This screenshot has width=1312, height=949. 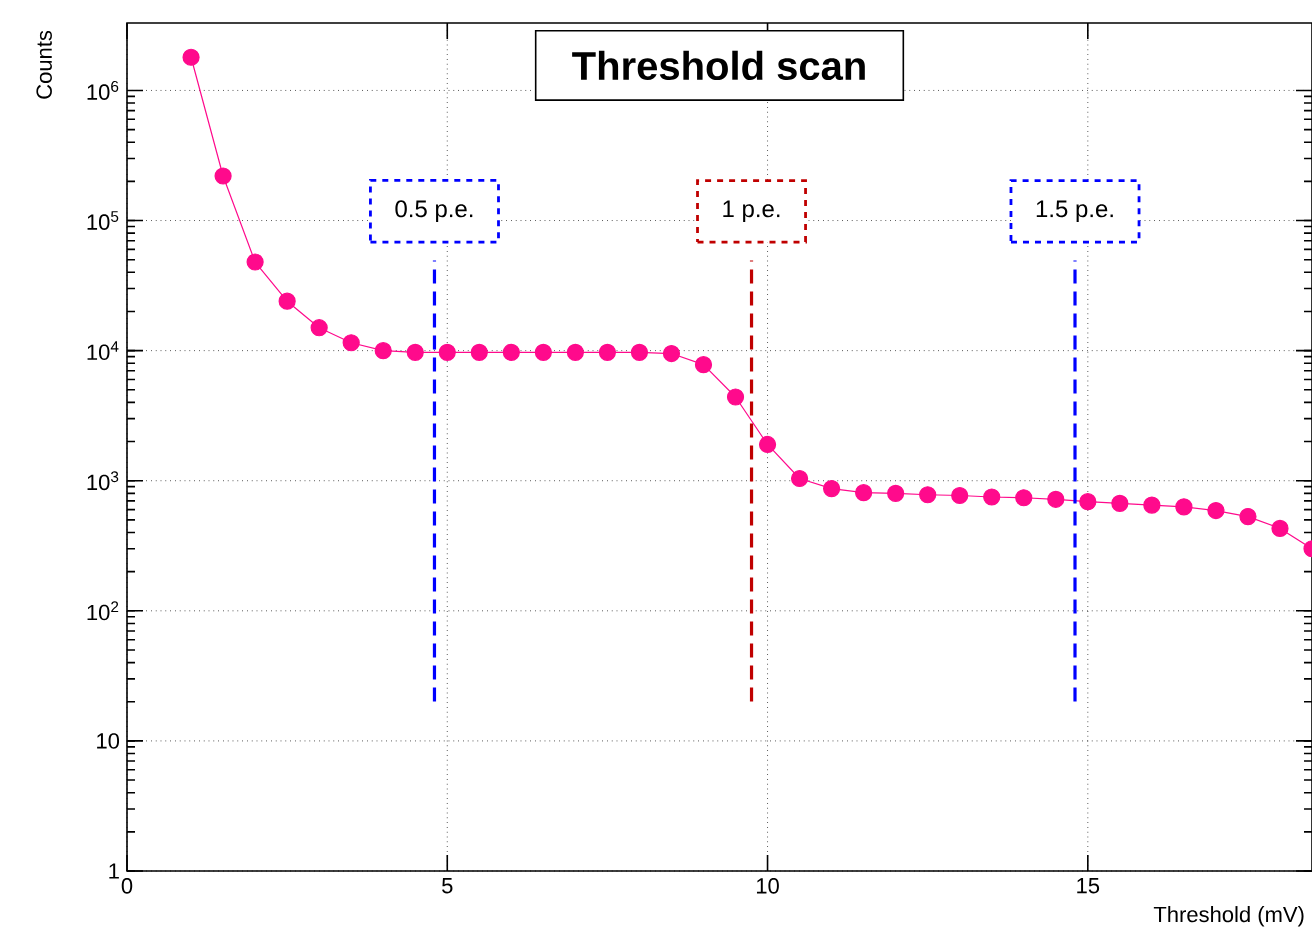 What do you see at coordinates (767, 886) in the screenshot?
I see `x-tick-label: 10` at bounding box center [767, 886].